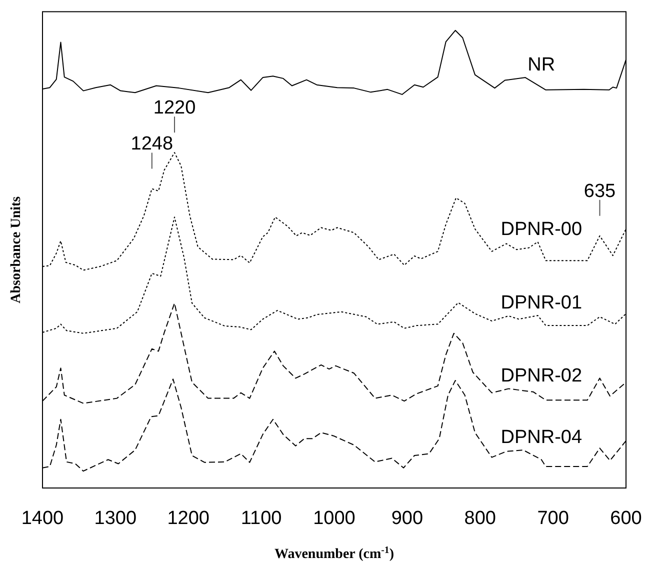 The width and height of the screenshot is (665, 562). Describe the element at coordinates (541, 437) in the screenshot. I see `series-label: DPNR-04` at that location.